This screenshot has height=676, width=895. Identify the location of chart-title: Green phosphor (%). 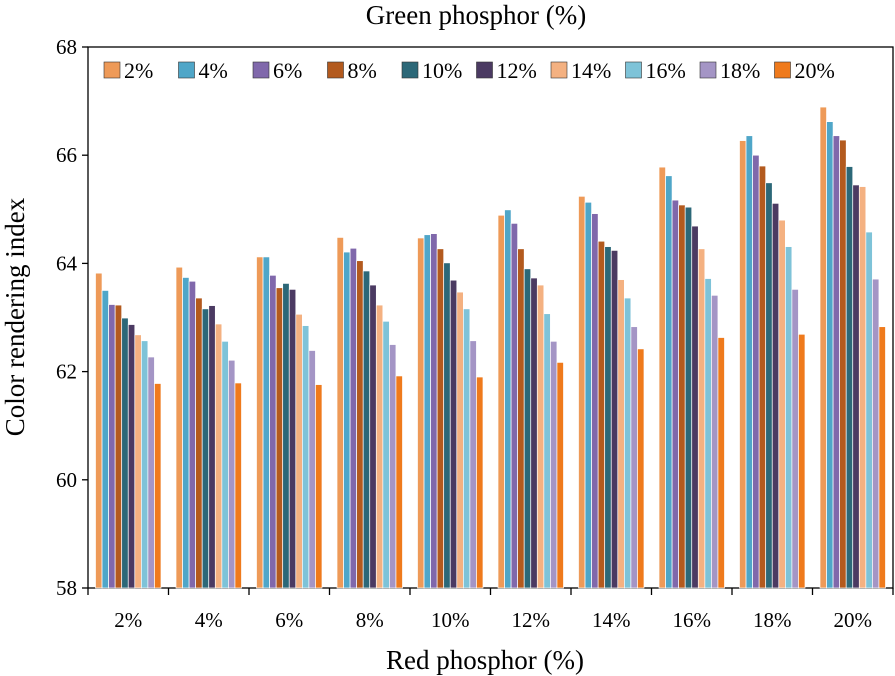
(476, 15).